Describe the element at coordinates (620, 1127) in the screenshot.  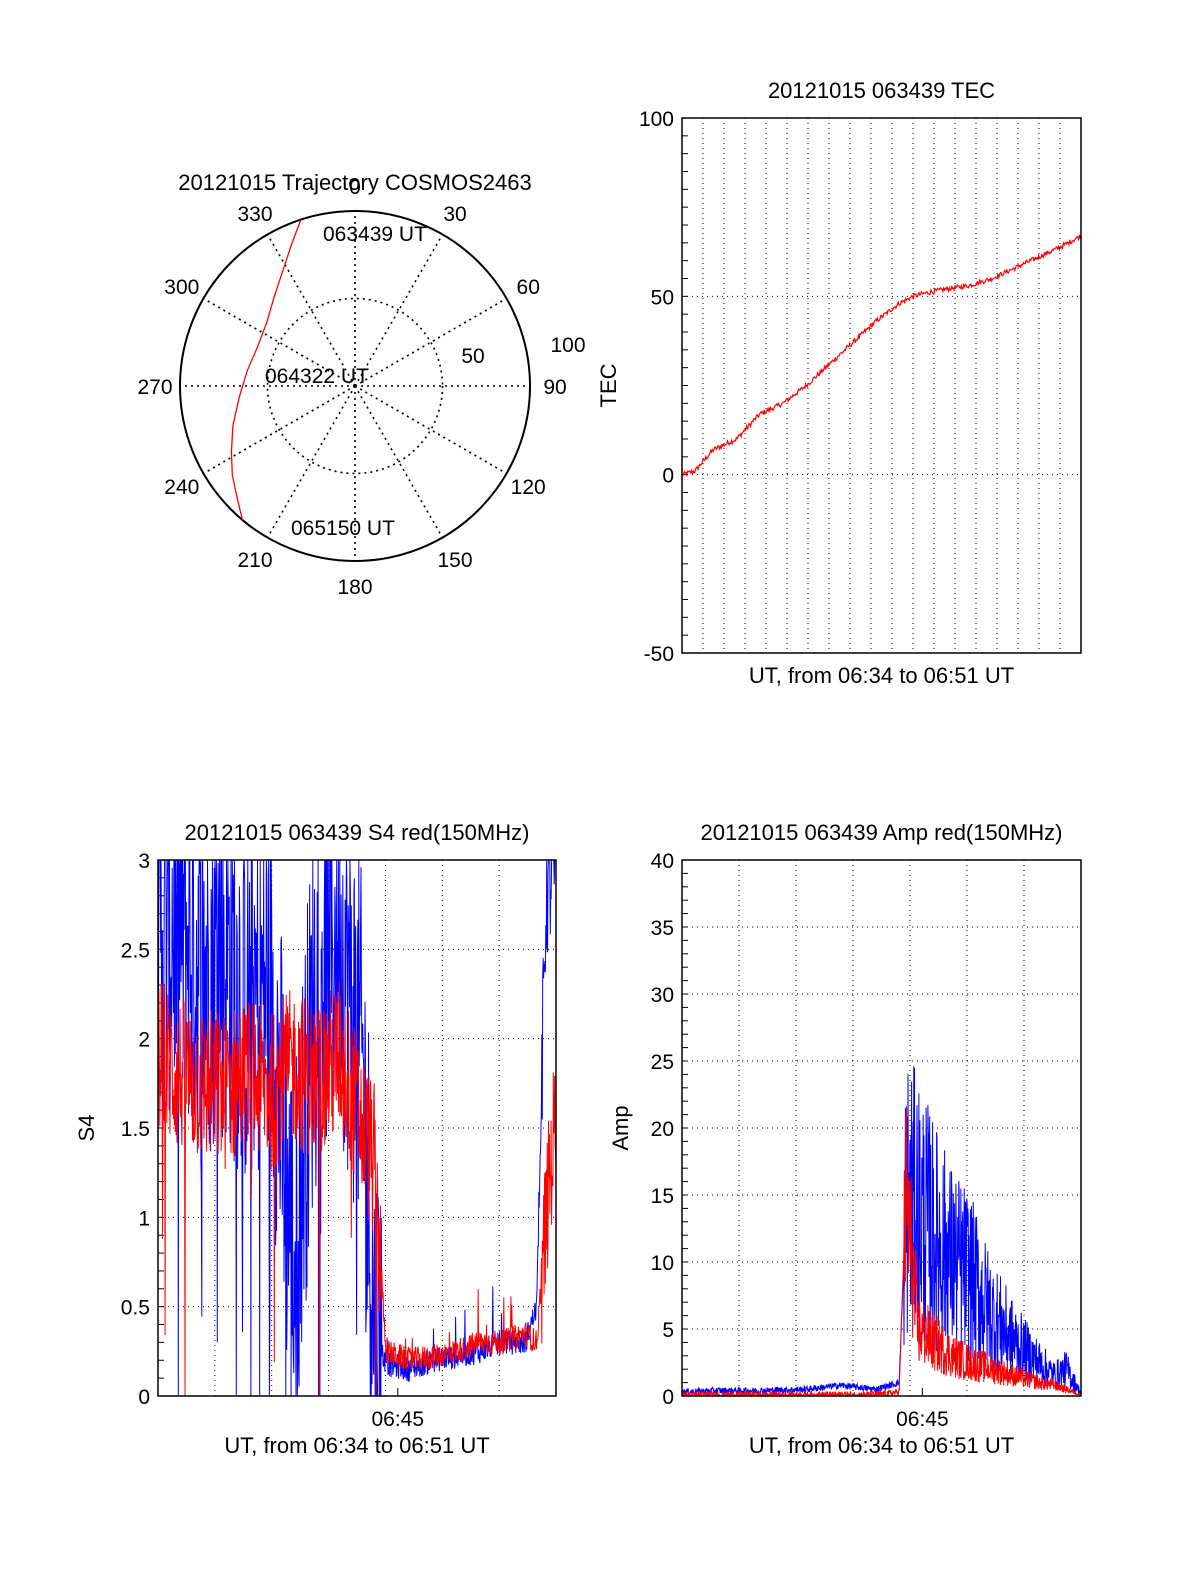
I see `y-axis-label: Amp` at that location.